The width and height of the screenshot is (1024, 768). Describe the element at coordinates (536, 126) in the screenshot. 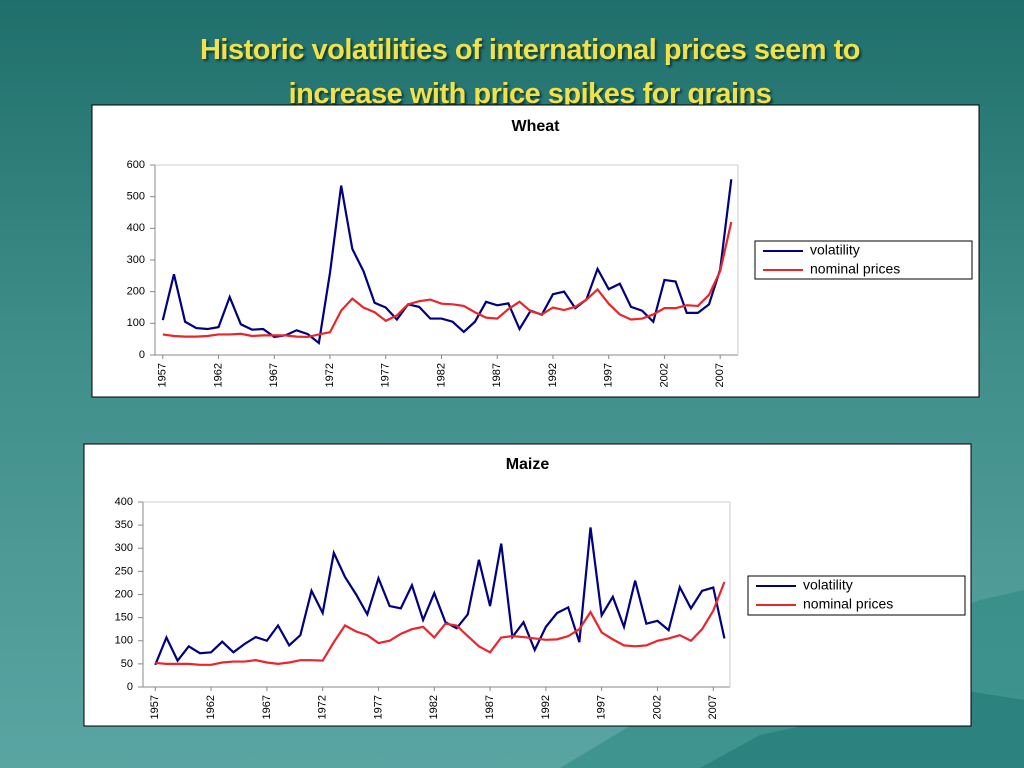

I see `chart-title: Wheat` at that location.